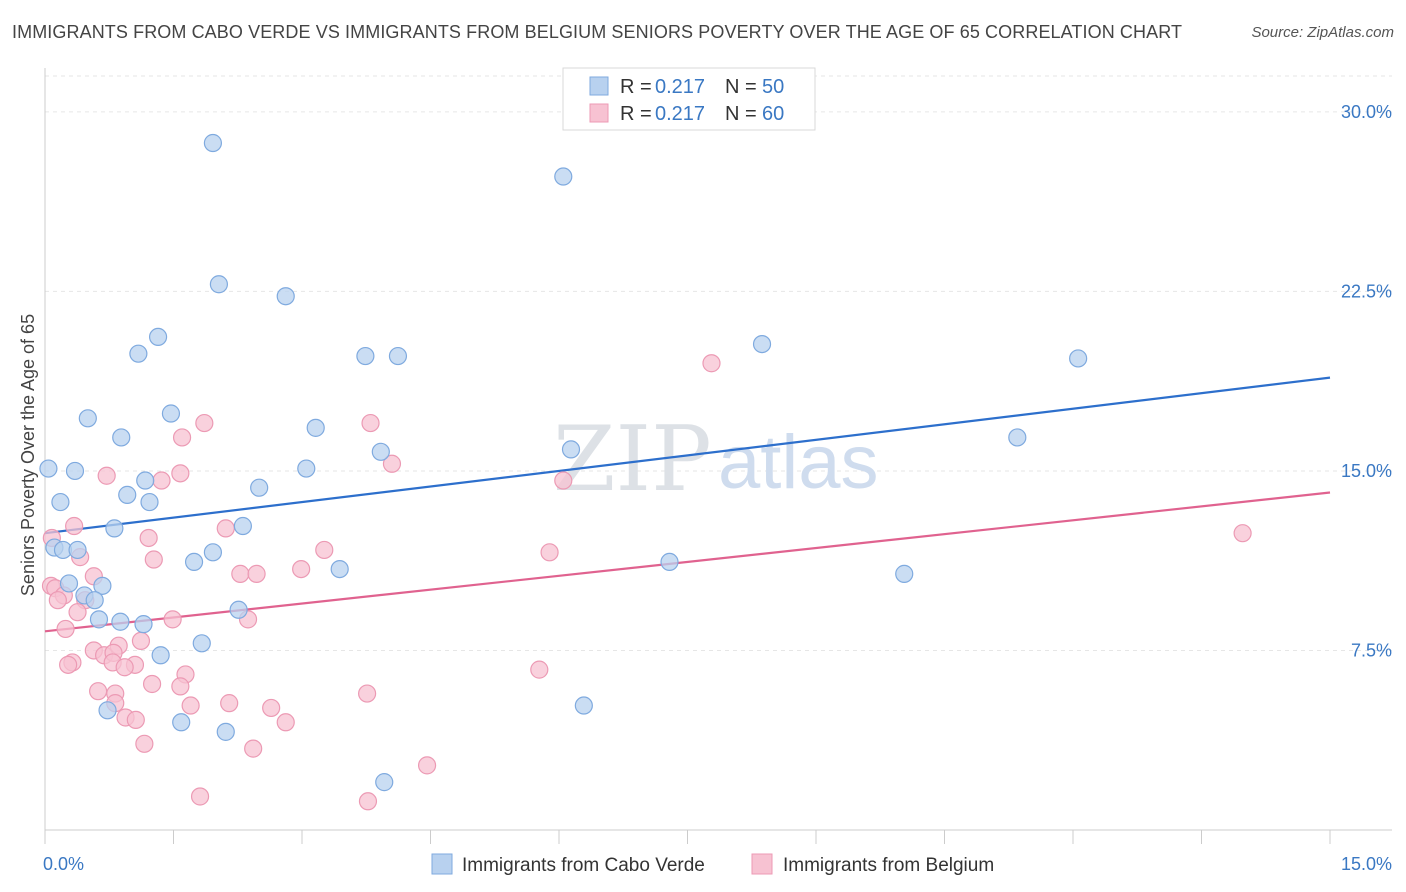 The image size is (1406, 892). What do you see at coordinates (741, 87) in the screenshot?
I see `legend-n-label: N =` at bounding box center [741, 87].